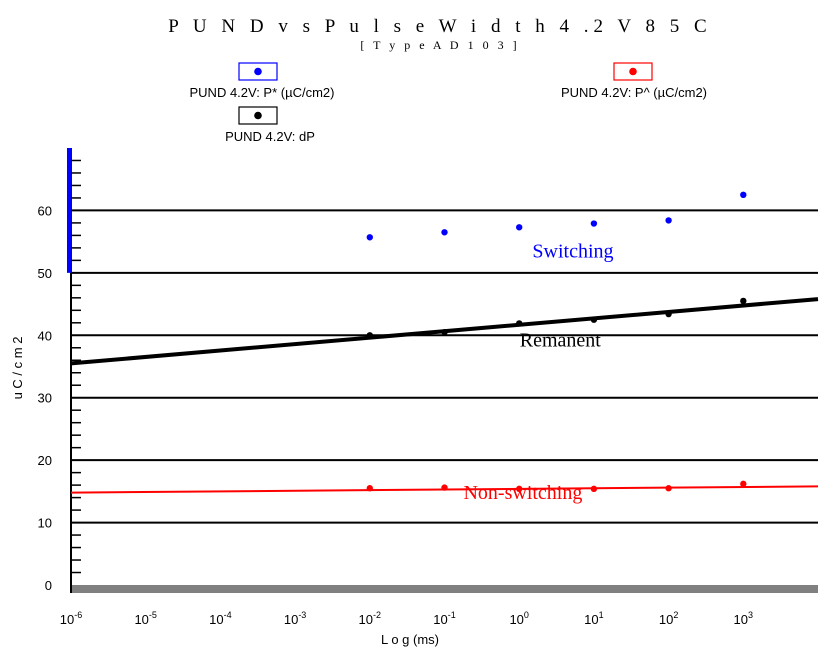 The image size is (820, 653). Describe the element at coordinates (45, 335) in the screenshot. I see `y-tick-label: 40` at that location.